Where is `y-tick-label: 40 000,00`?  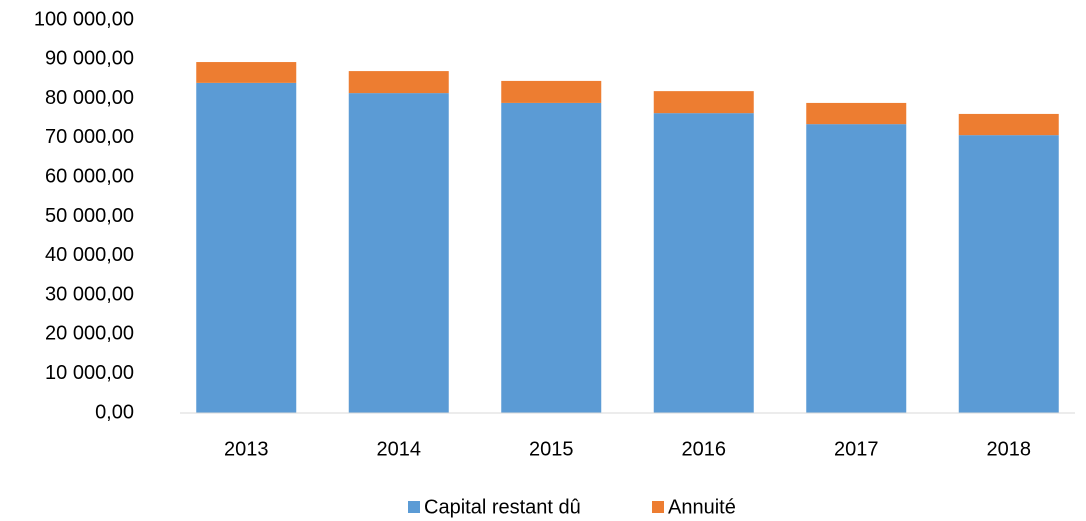 y-tick-label: 40 000,00 is located at coordinates (89, 255).